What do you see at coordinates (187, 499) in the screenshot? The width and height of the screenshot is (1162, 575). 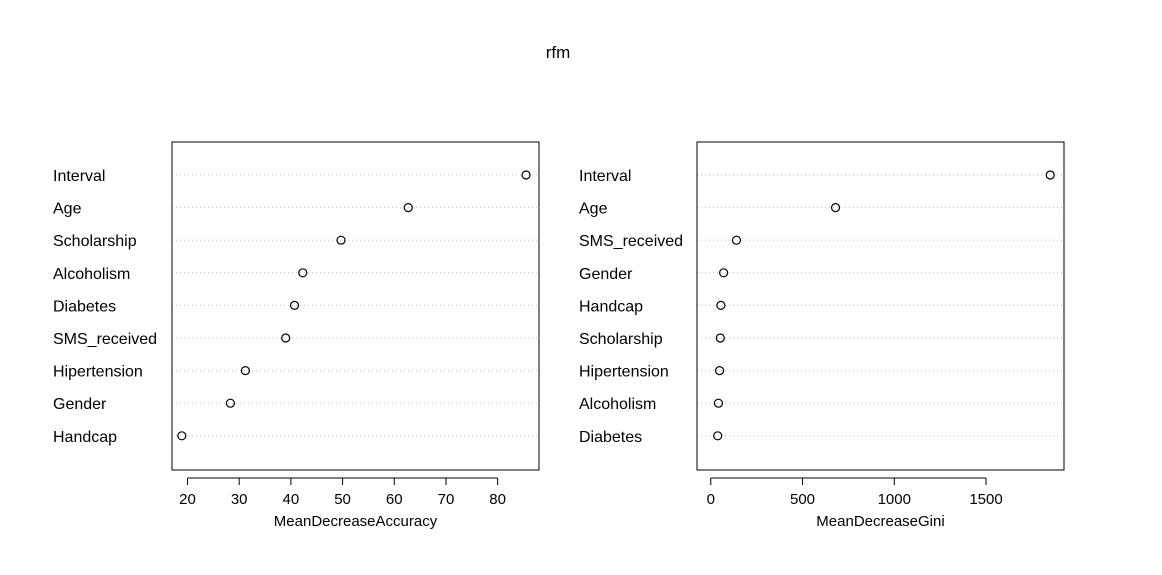 I see `x-tick-label: 20` at bounding box center [187, 499].